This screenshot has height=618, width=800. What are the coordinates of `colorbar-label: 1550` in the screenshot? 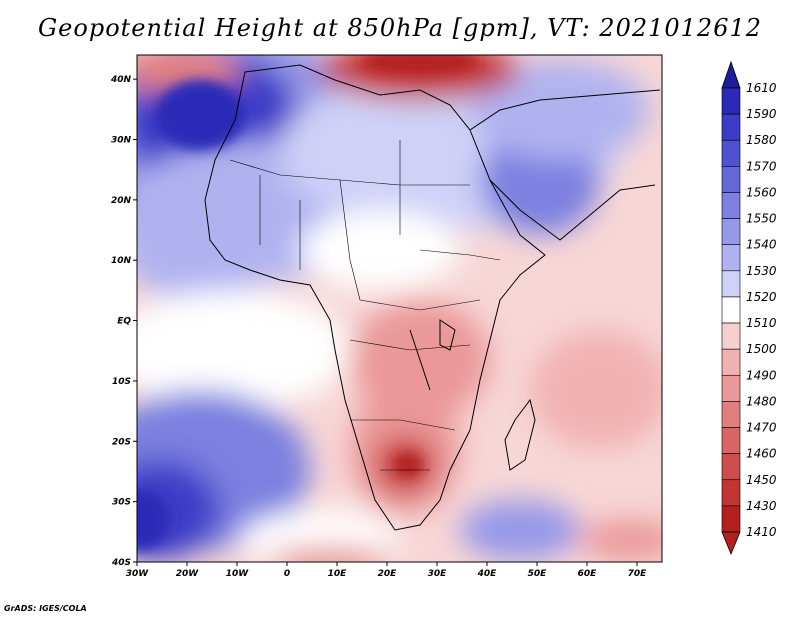 It's located at (761, 219).